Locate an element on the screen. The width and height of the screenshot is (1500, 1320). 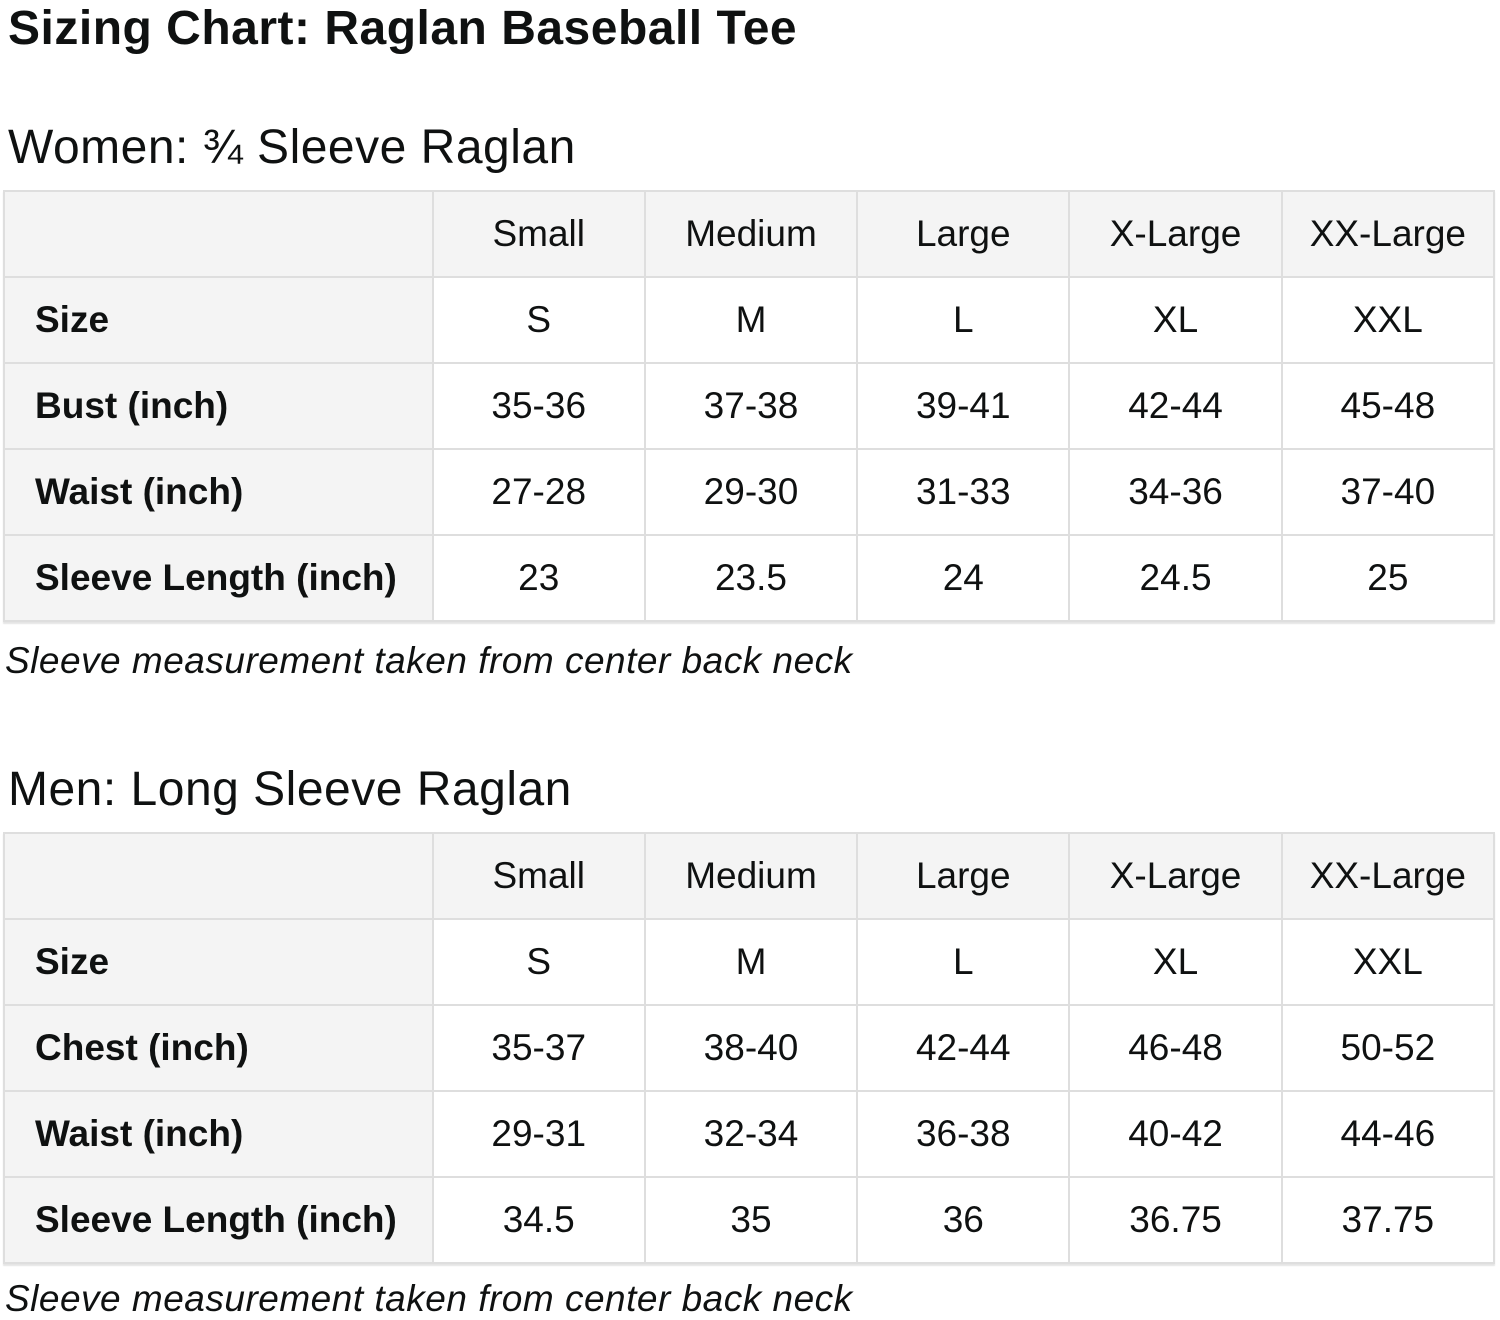
table-cell: 36-38 is located at coordinates (963, 1134).